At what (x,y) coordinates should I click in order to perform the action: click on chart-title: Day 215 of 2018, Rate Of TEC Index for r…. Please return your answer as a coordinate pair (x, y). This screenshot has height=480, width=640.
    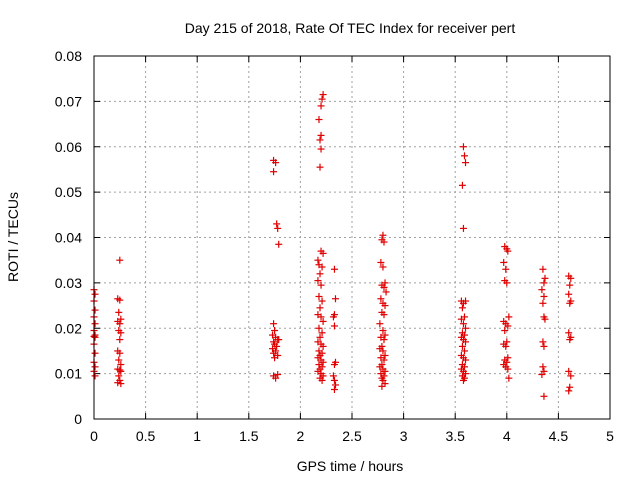
    Looking at the image, I should click on (350, 28).